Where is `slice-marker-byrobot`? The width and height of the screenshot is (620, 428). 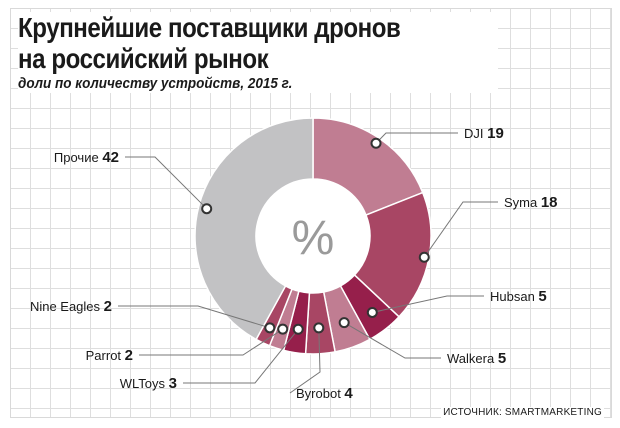
slice-marker-byrobot is located at coordinates (319, 328).